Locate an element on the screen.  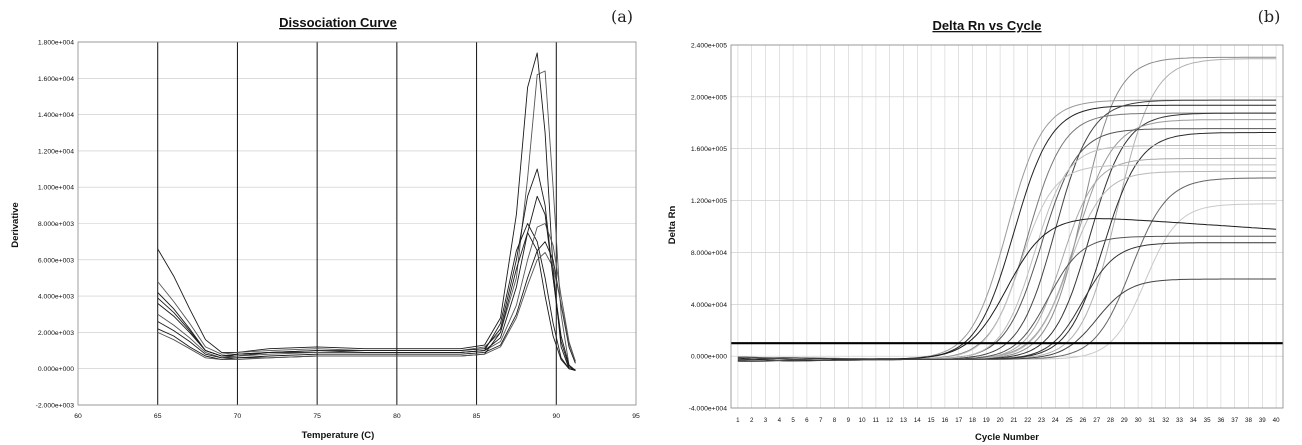
x-tick-label: 35 is located at coordinates (1207, 420).